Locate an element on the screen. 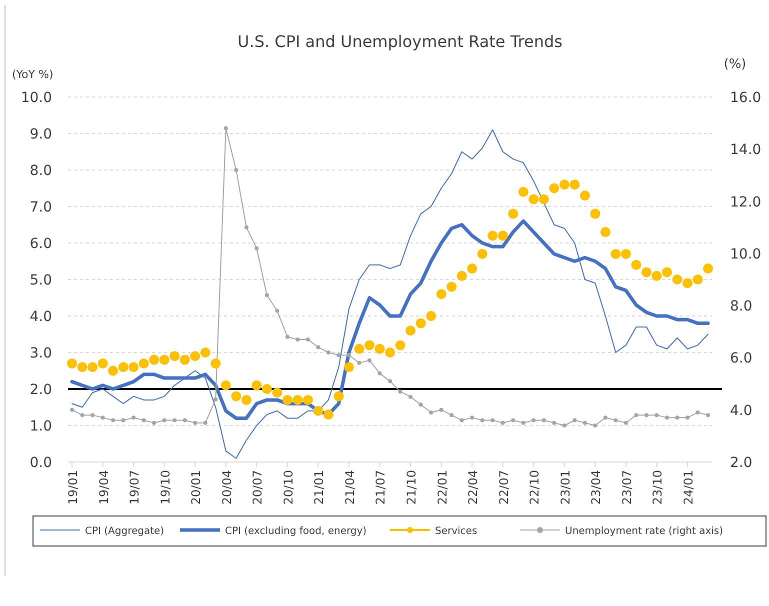 Image resolution: width=769 pixels, height=606 pixels. y2-tick-label: 2.0 is located at coordinates (741, 463).